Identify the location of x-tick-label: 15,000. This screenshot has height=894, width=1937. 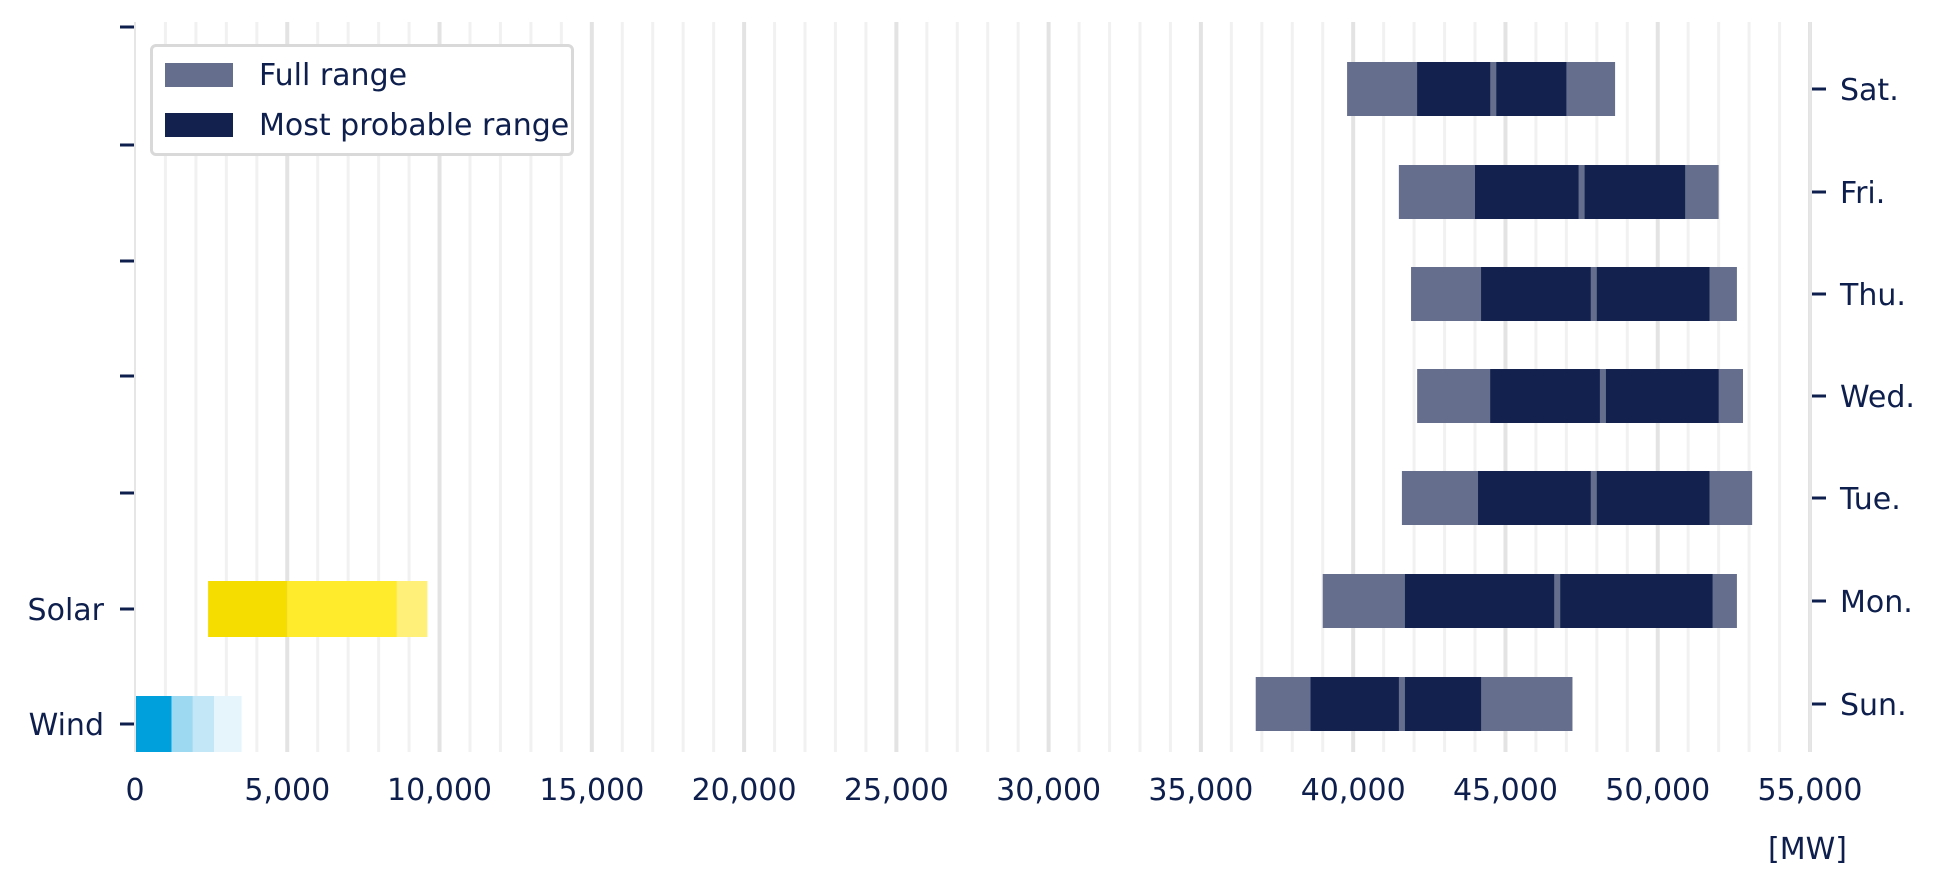
(591, 790).